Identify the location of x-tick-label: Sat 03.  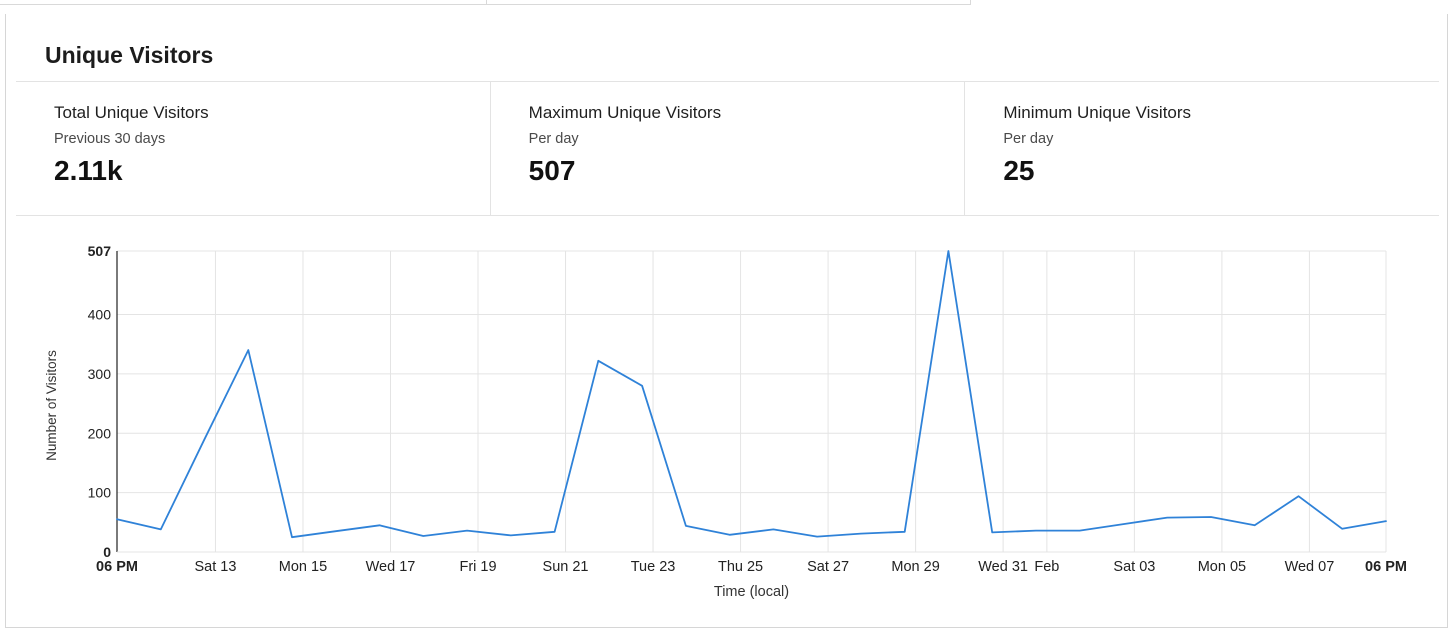
(1134, 567).